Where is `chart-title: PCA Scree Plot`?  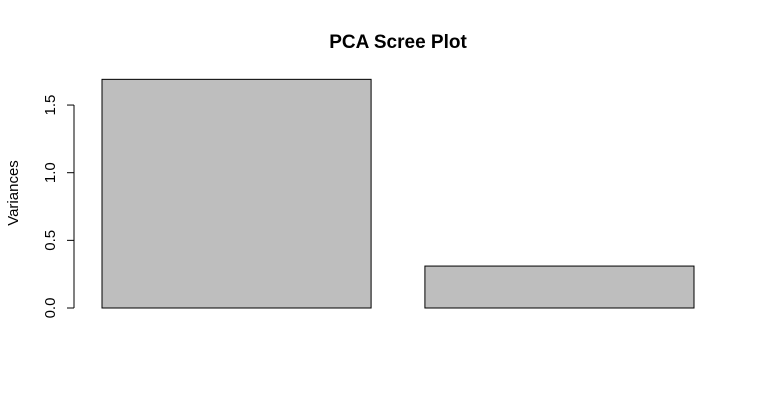 chart-title: PCA Scree Plot is located at coordinates (398, 42).